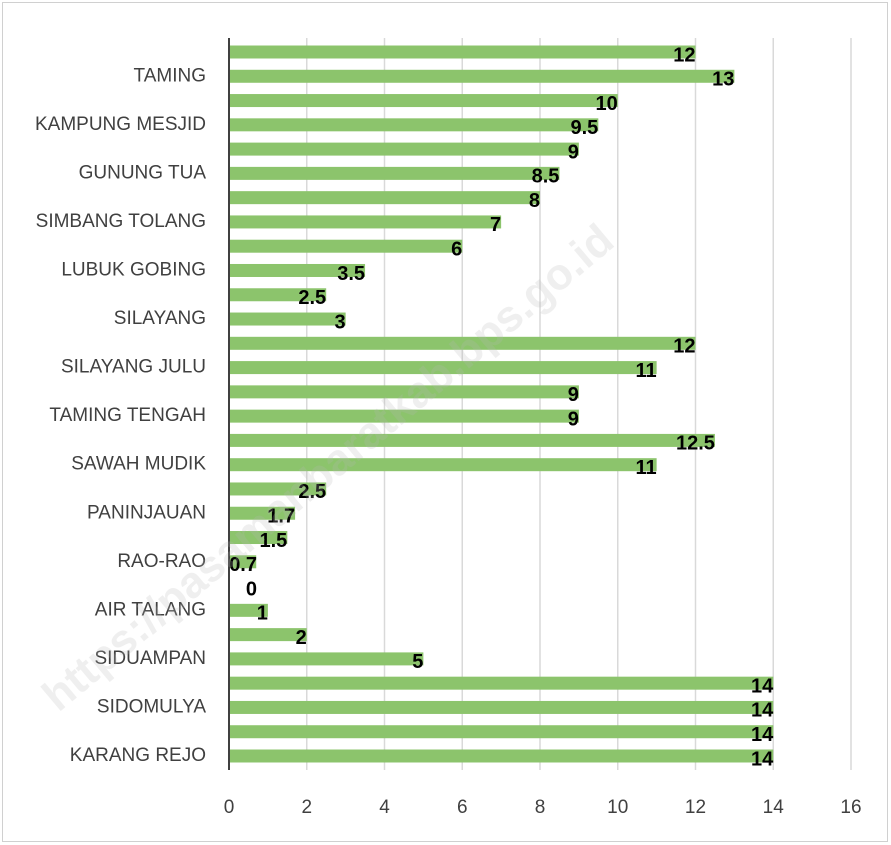 This screenshot has width=891, height=845. What do you see at coordinates (146, 512) in the screenshot?
I see `y-tick-label: PANINJAUAN` at bounding box center [146, 512].